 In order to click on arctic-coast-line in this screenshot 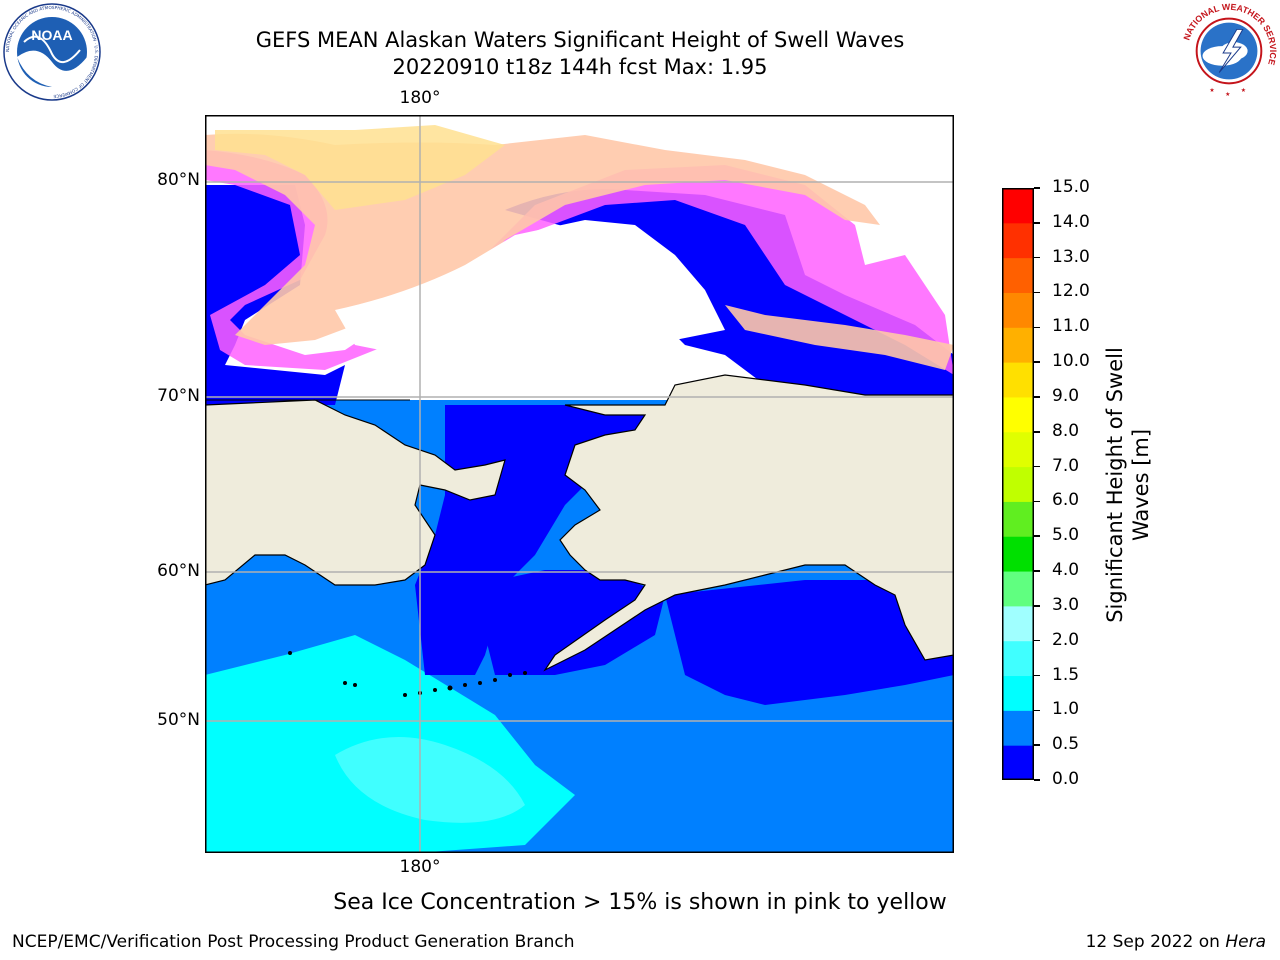, I will do `click(307, 402)`.